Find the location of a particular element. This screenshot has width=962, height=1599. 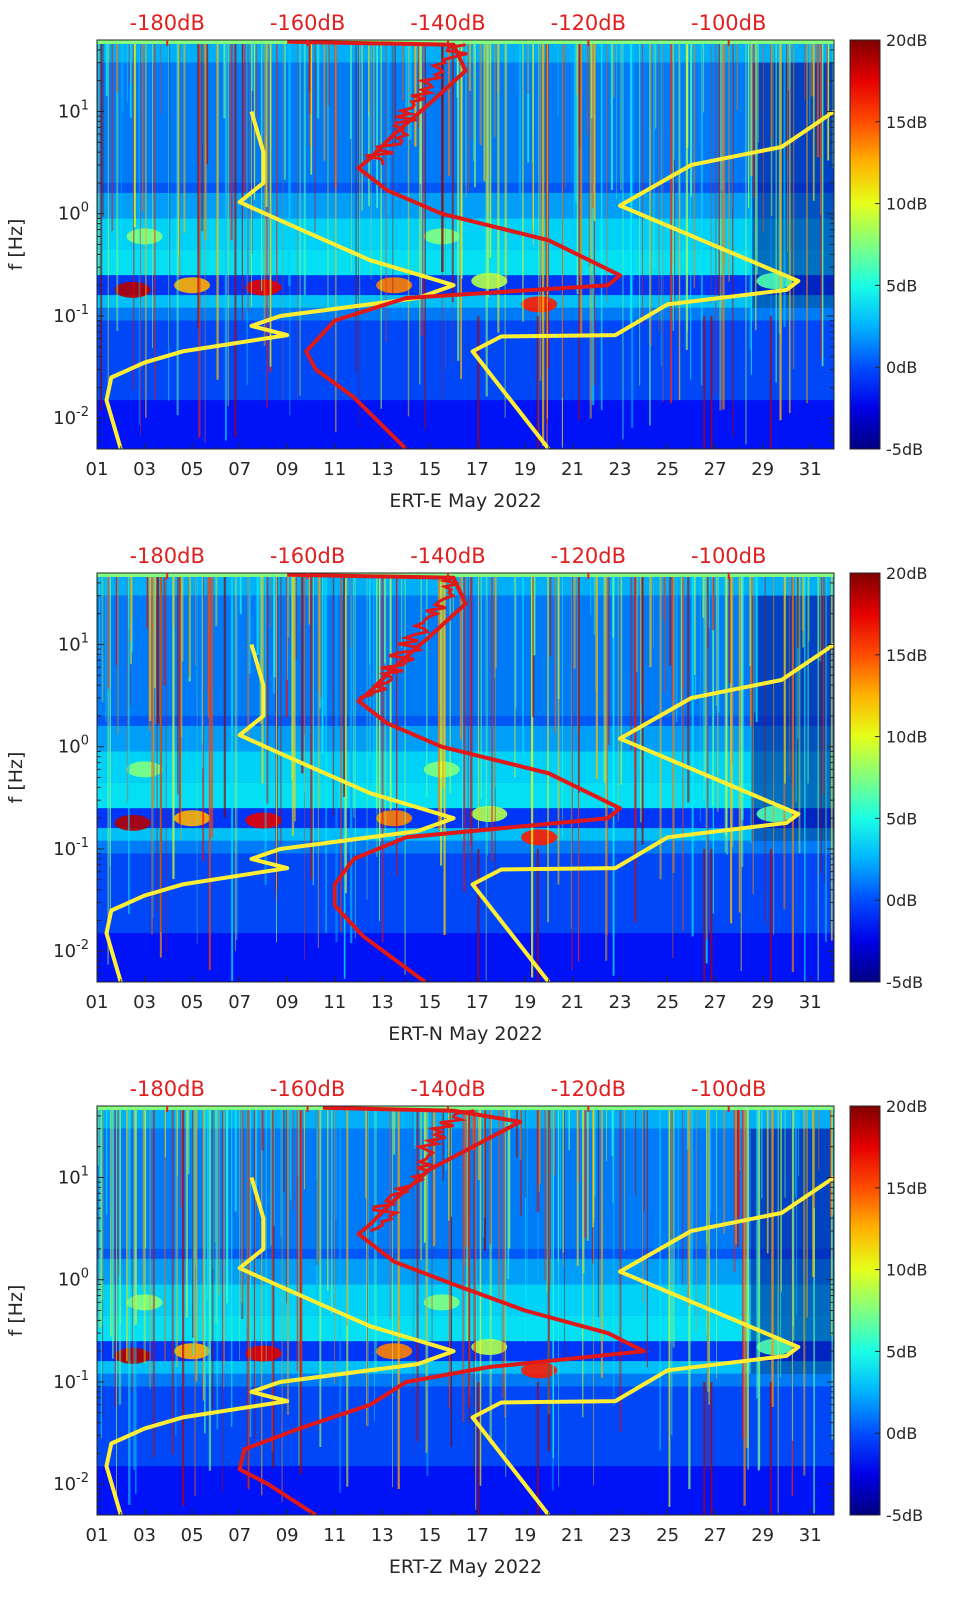

x-axis-label: ERT-Z May 2022 is located at coordinates (465, 1567).